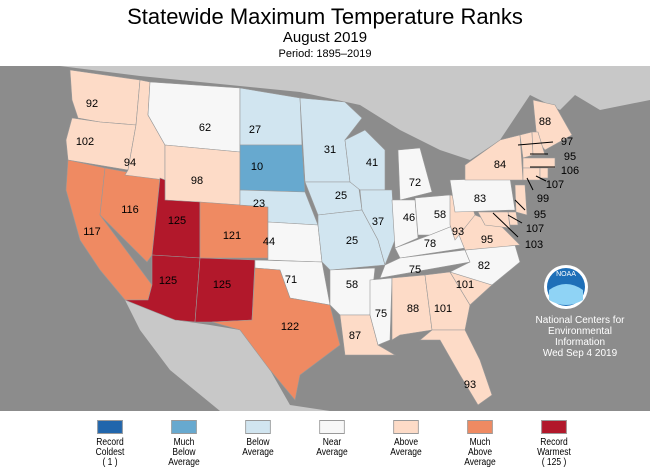 This screenshot has height=475, width=650. Describe the element at coordinates (539, 163) in the screenshot. I see `state-ma` at that location.